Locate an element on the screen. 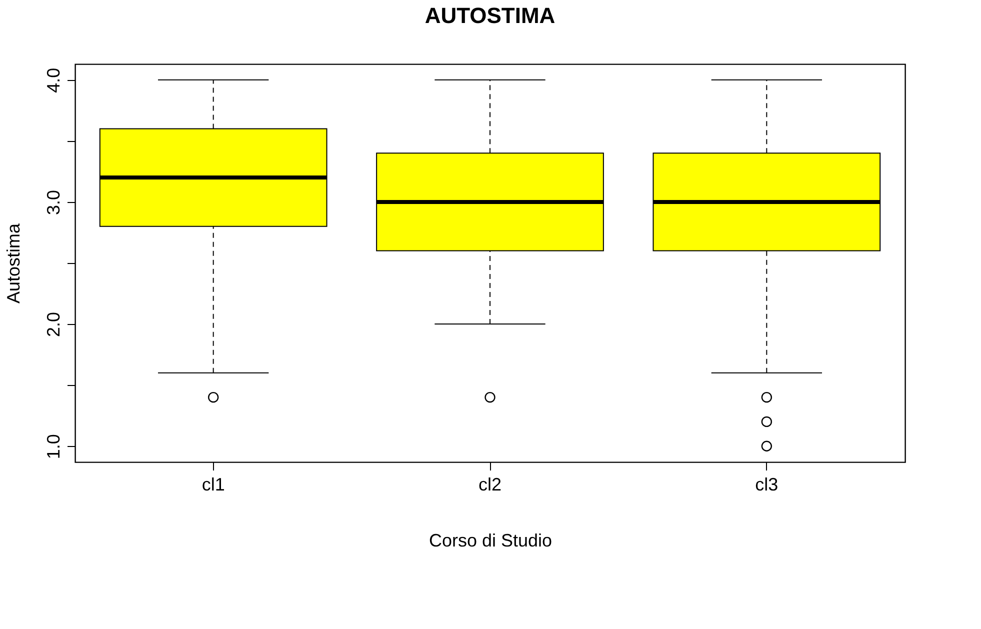 The width and height of the screenshot is (981, 629). y-tick-label: 2.0 is located at coordinates (54, 325).